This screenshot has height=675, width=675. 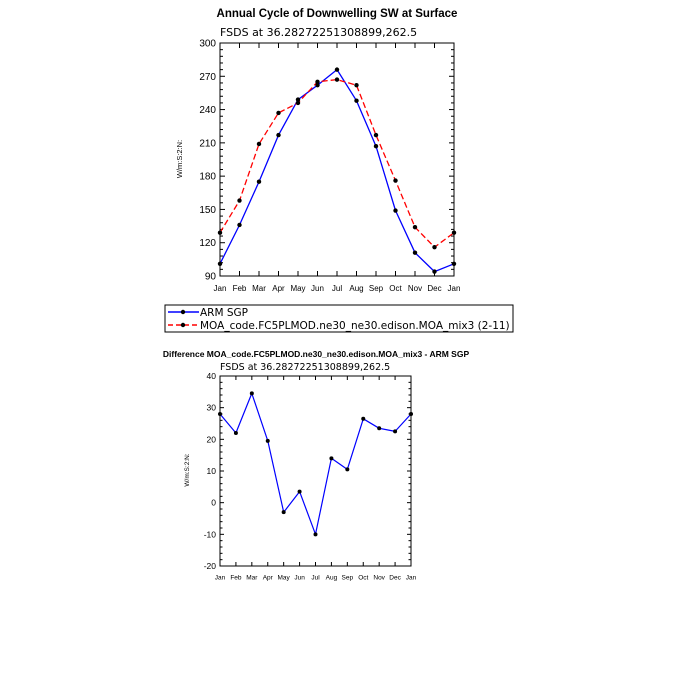 What do you see at coordinates (183, 312) in the screenshot?
I see `legend-marker-arm-sgp` at bounding box center [183, 312].